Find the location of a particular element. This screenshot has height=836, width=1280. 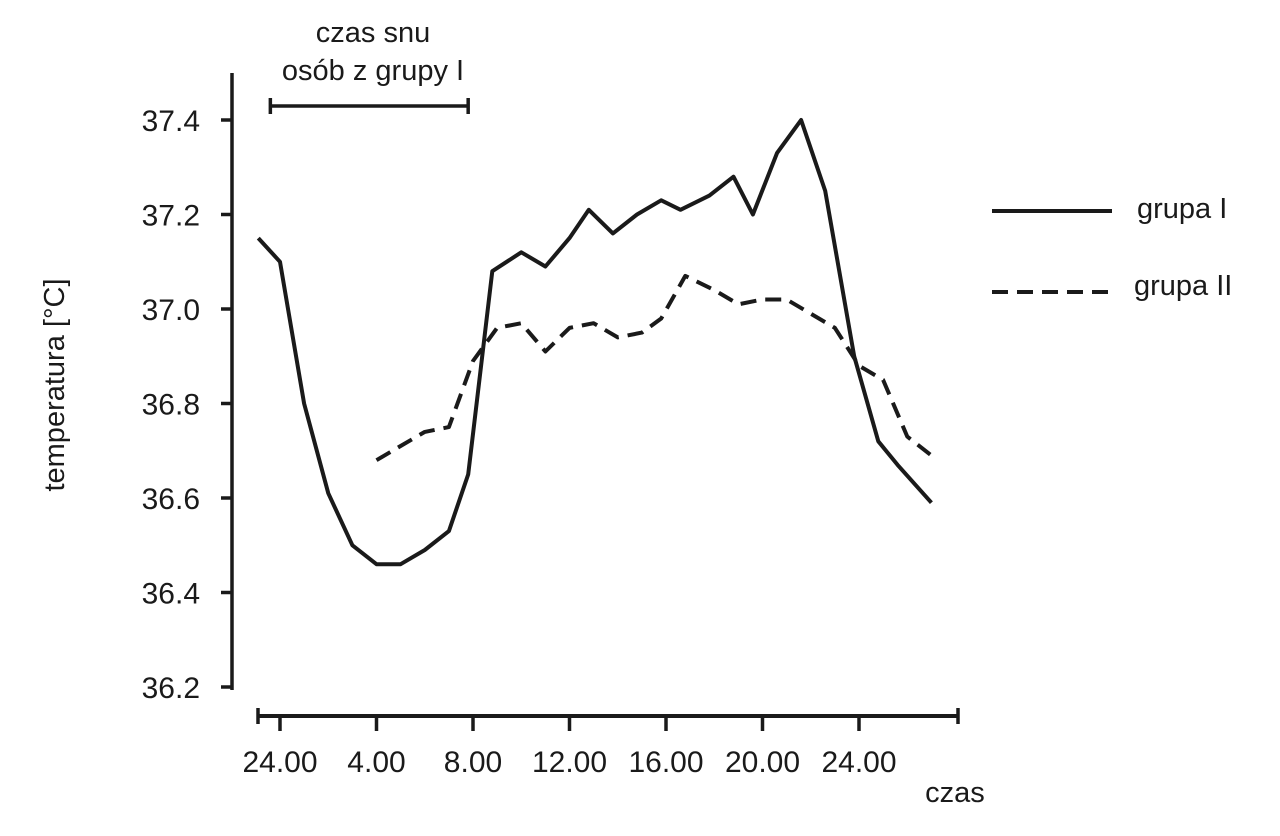

x-tick-label: 16.00 is located at coordinates (665, 762).